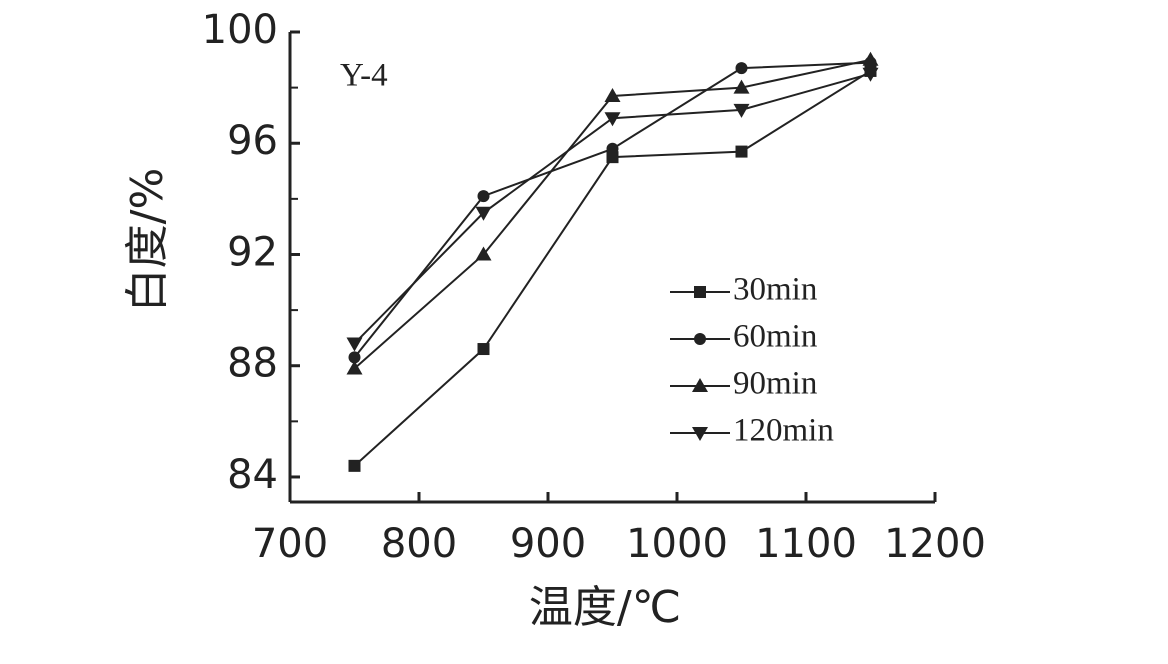 This screenshot has height=664, width=1168. What do you see at coordinates (290, 544) in the screenshot?
I see `x-tick-label: 700` at bounding box center [290, 544].